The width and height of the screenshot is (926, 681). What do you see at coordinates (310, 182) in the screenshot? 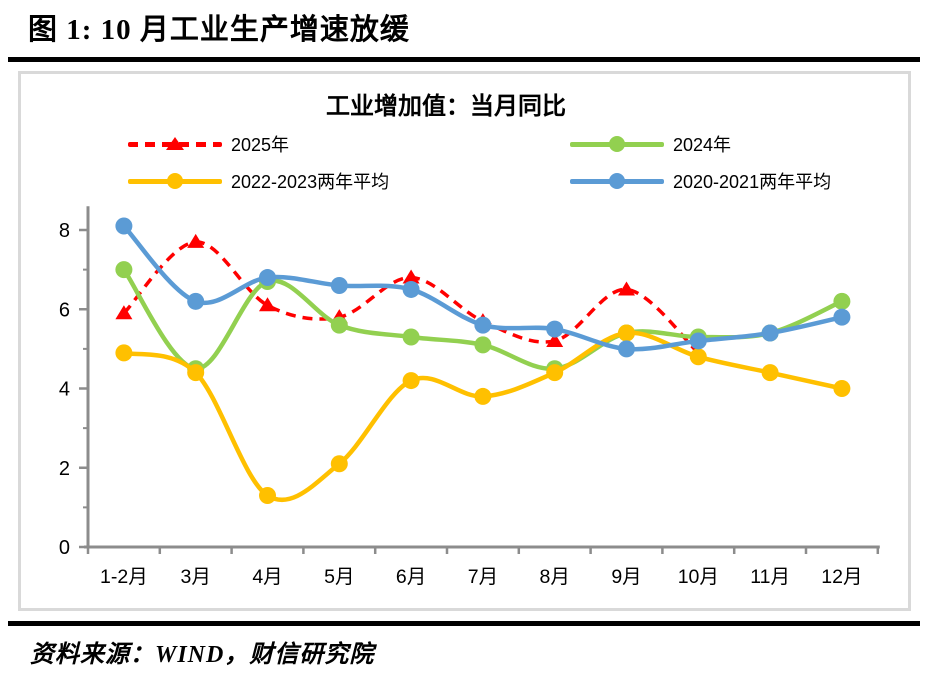
I see `legend-label: 2022-2023两年平均` at bounding box center [310, 182].